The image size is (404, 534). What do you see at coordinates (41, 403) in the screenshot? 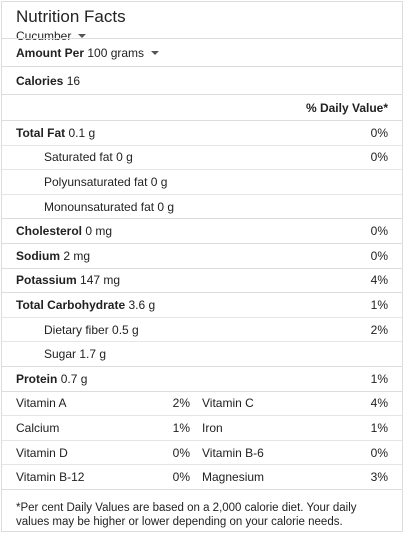
I see `vitamin-name: Vitamin A` at bounding box center [41, 403].